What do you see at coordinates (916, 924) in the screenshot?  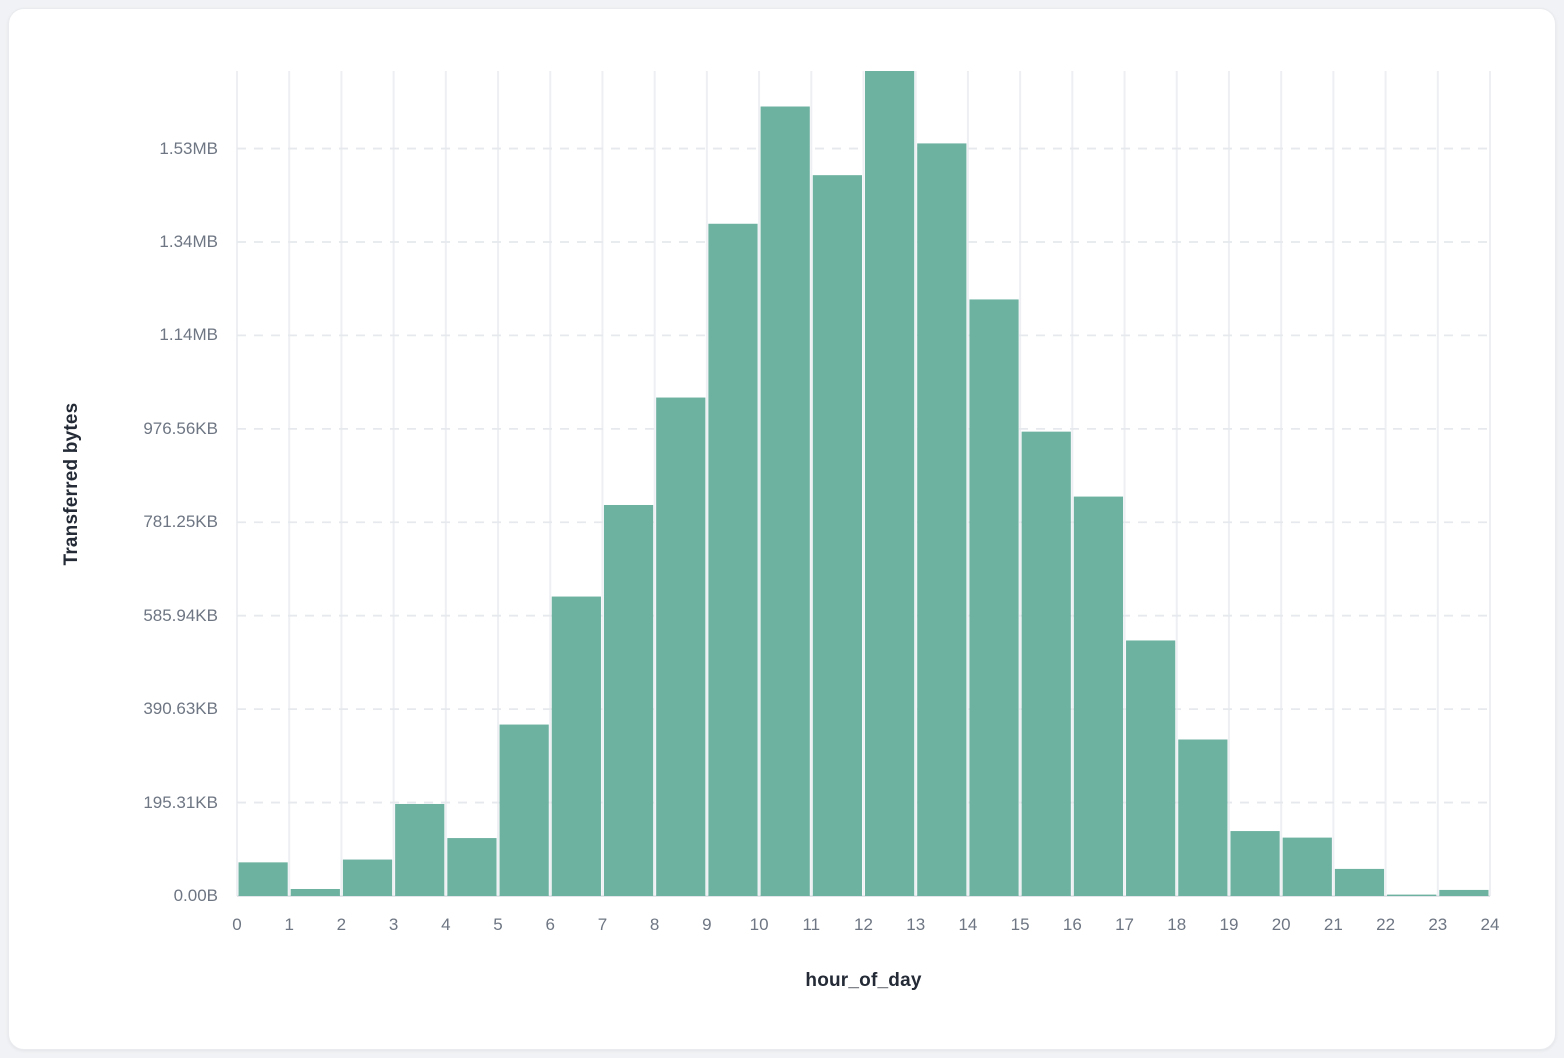 I see `x-tick-label: 13` at bounding box center [916, 924].